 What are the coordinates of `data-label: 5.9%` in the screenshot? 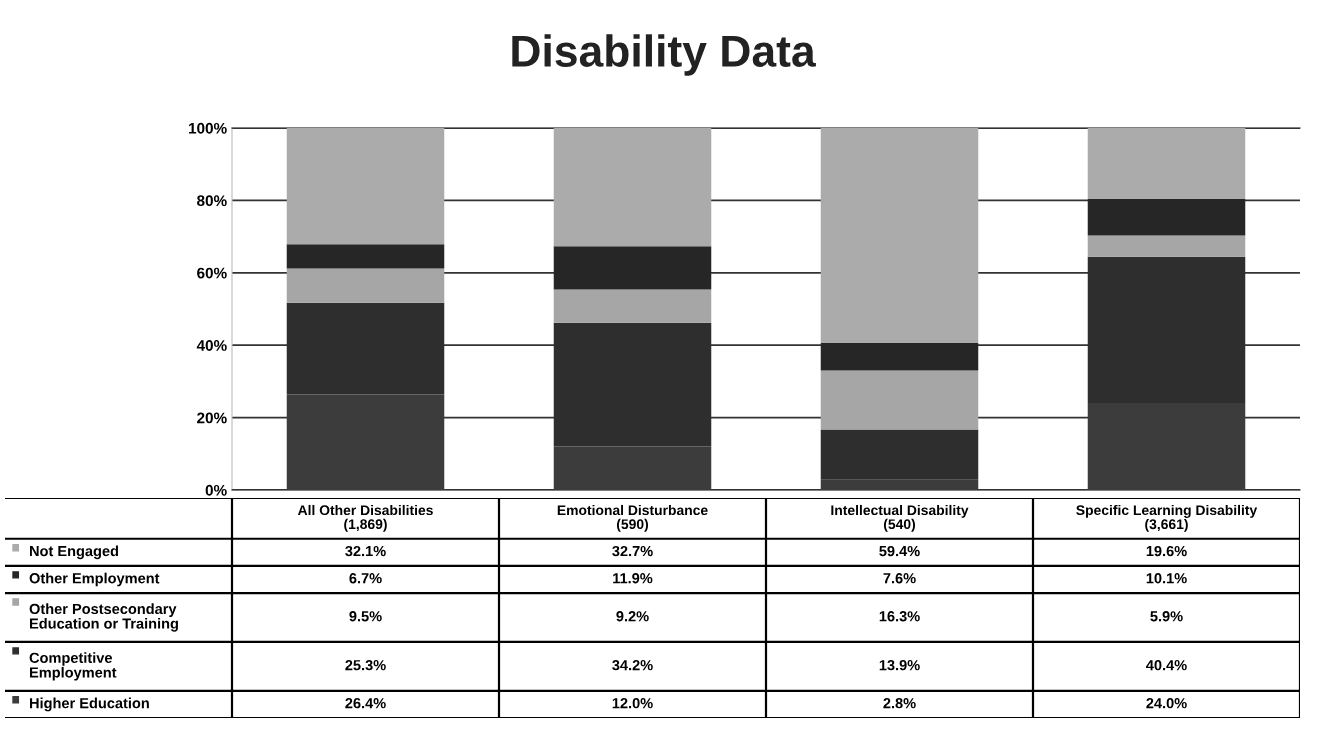 It's located at (1166, 616).